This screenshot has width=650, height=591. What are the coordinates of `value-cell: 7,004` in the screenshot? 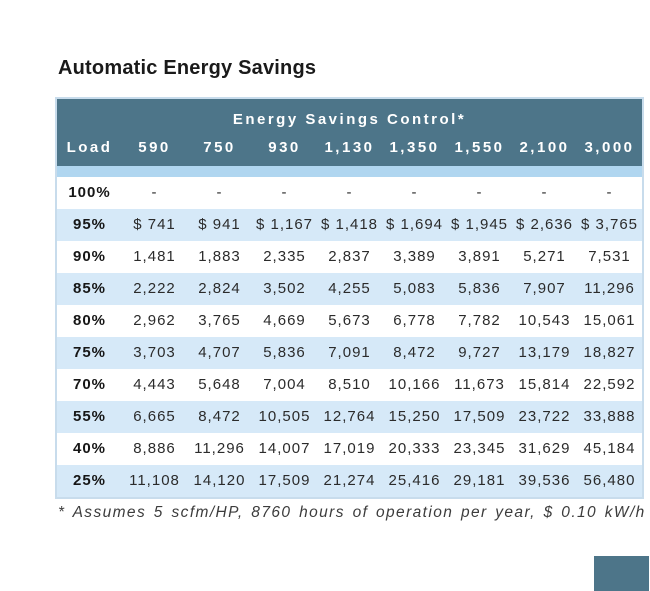 It's located at (284, 384).